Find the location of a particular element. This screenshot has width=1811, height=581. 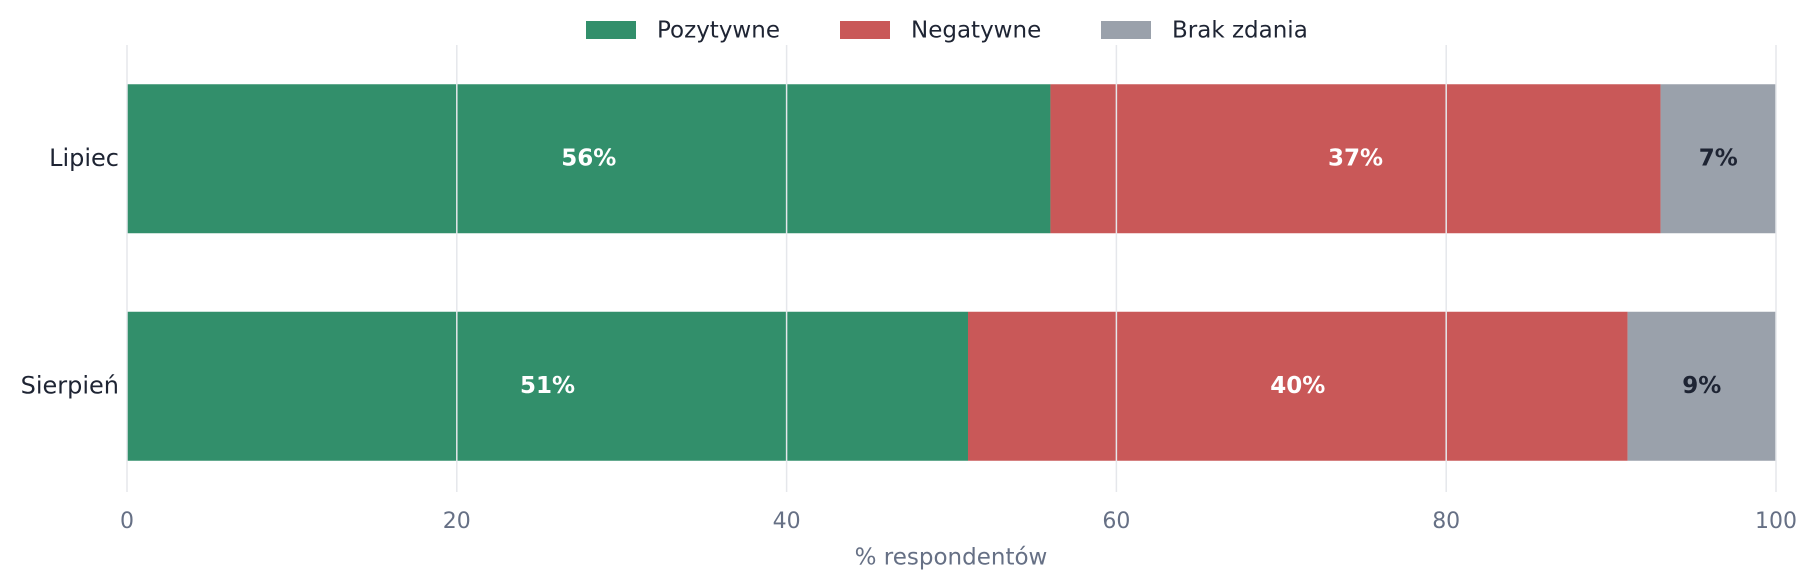

data-label: 40% is located at coordinates (1297, 386).